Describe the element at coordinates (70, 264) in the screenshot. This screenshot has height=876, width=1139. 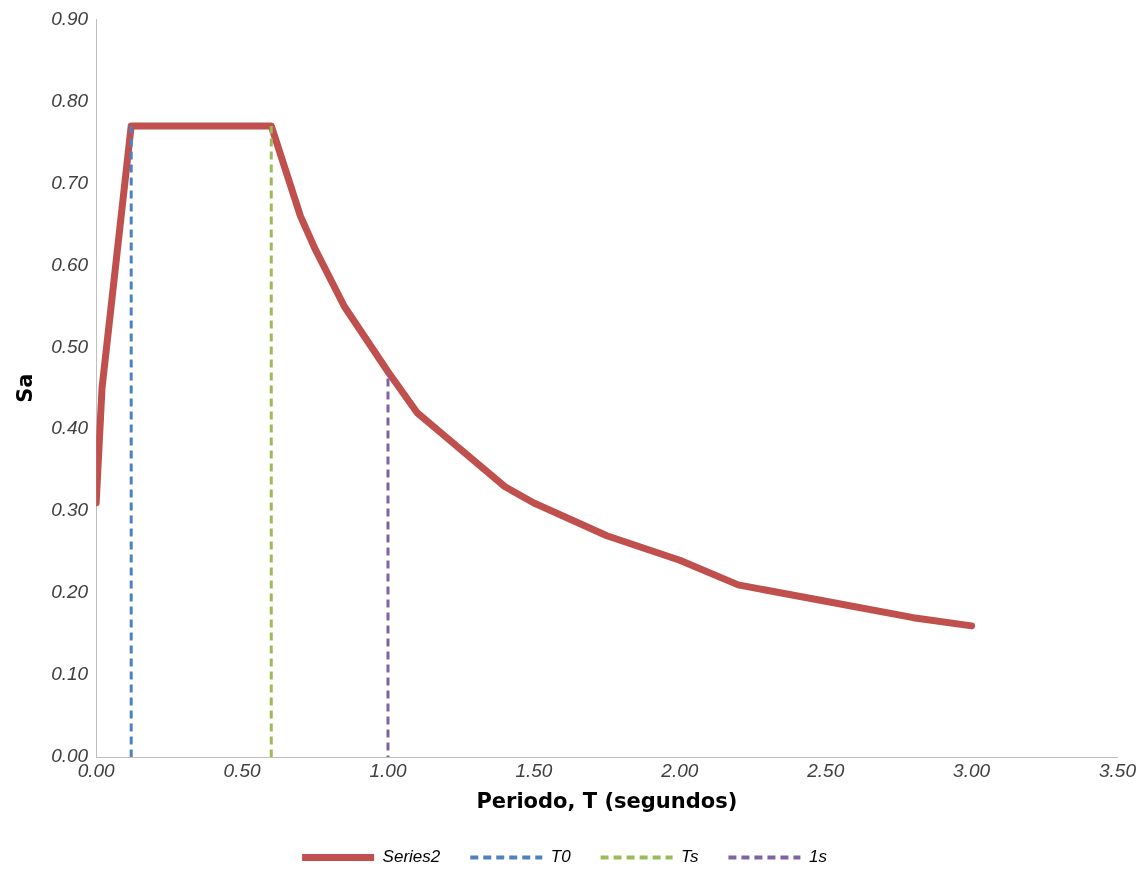
I see `y-tick-label: 0.60` at that location.